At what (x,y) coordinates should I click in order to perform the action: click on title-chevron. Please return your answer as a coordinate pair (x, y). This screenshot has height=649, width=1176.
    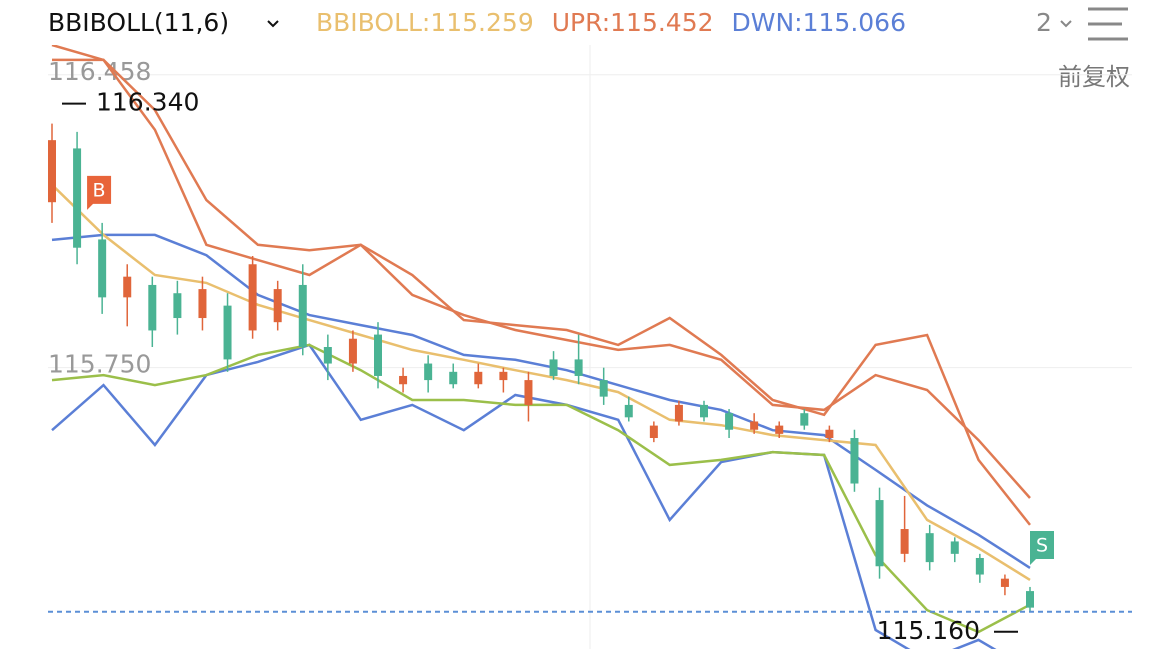
    Looking at the image, I should click on (273, 24).